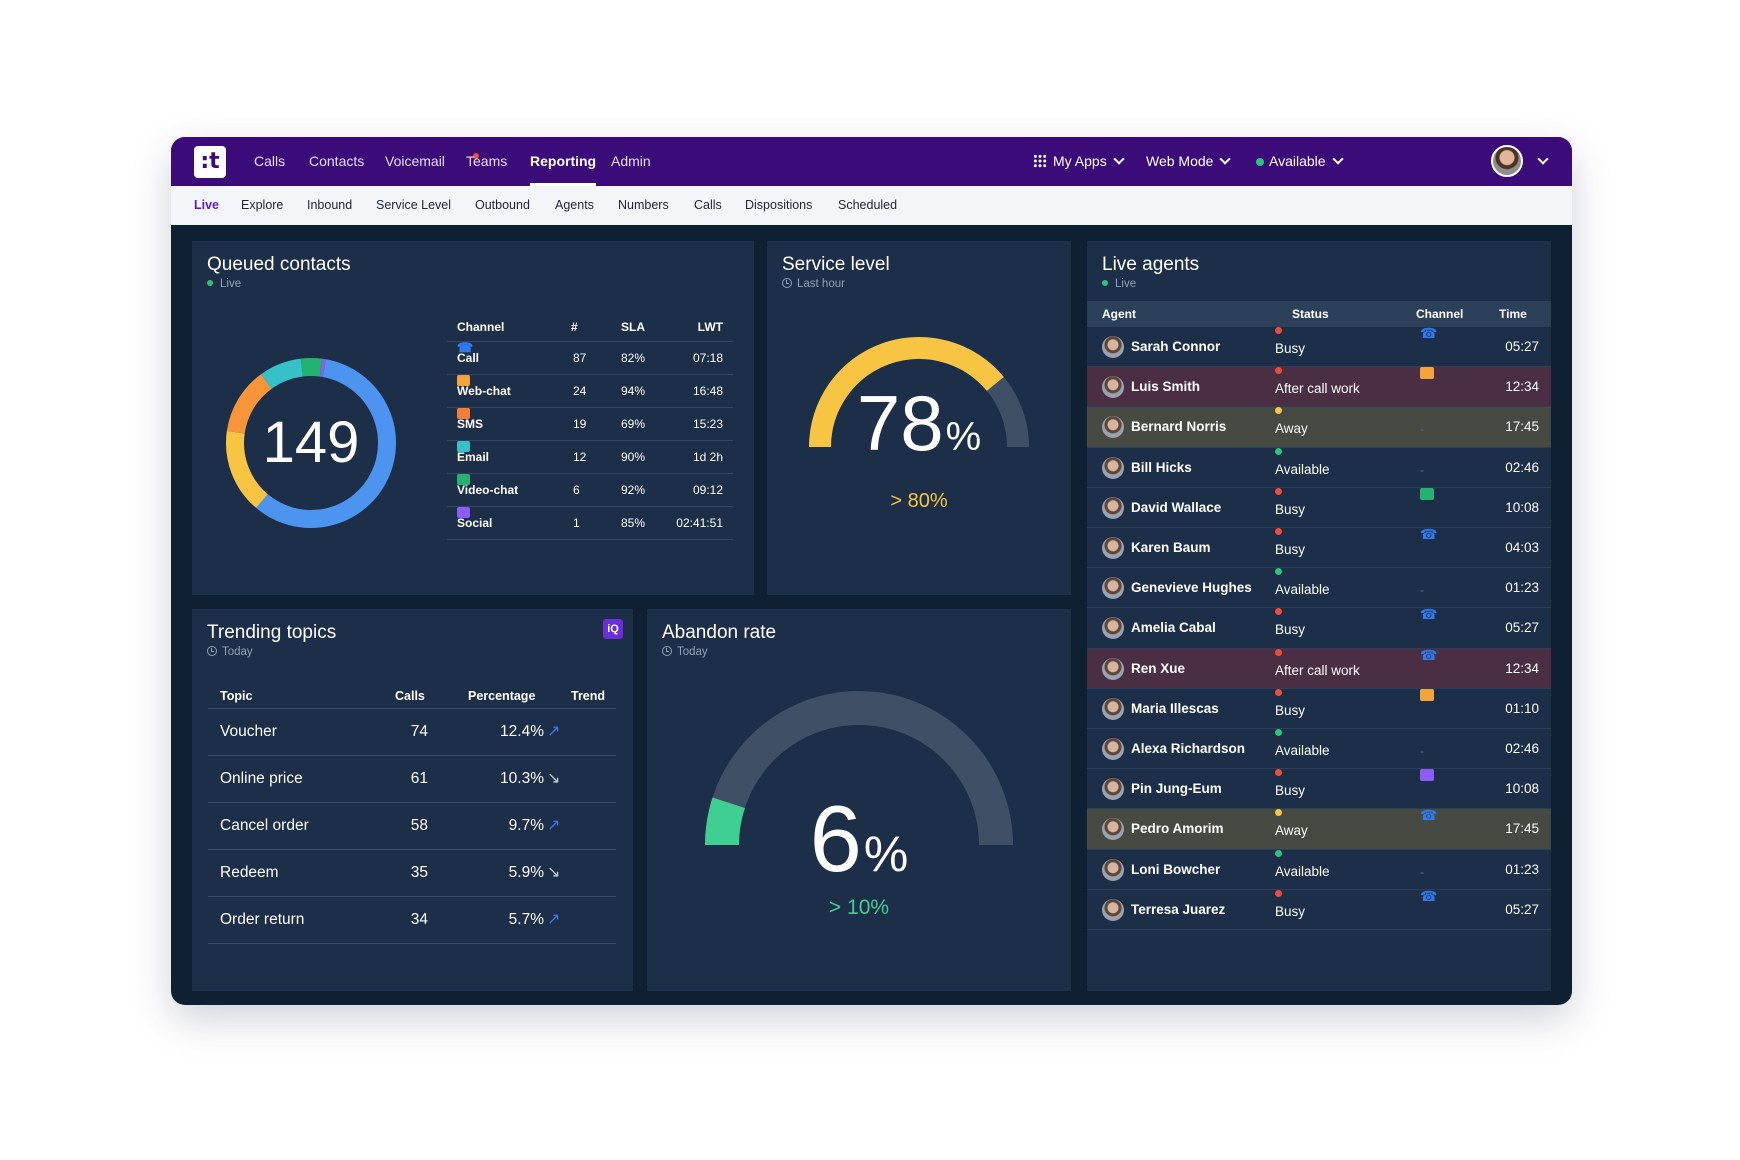 The width and height of the screenshot is (1740, 1160). I want to click on agent-row: Alexa Richardson Available - 02:46, so click(1319, 749).